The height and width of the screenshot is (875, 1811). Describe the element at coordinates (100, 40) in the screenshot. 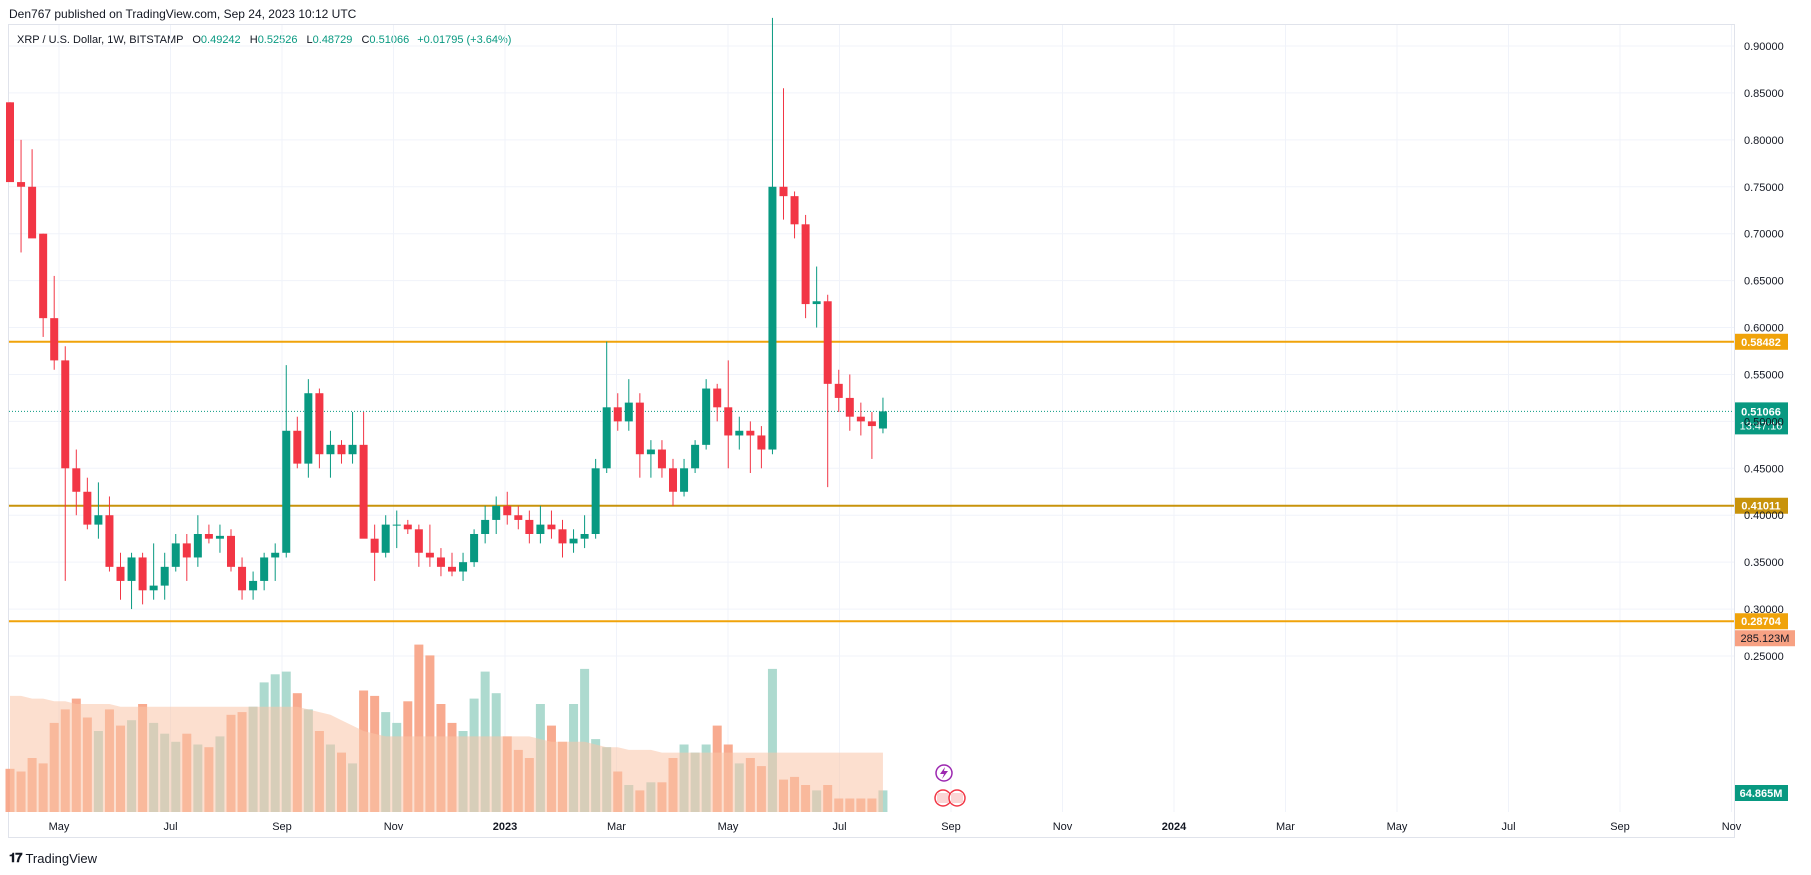

I see `symbol-label: XRP / U.S. Dollar, 1W, BITSTAMP` at that location.